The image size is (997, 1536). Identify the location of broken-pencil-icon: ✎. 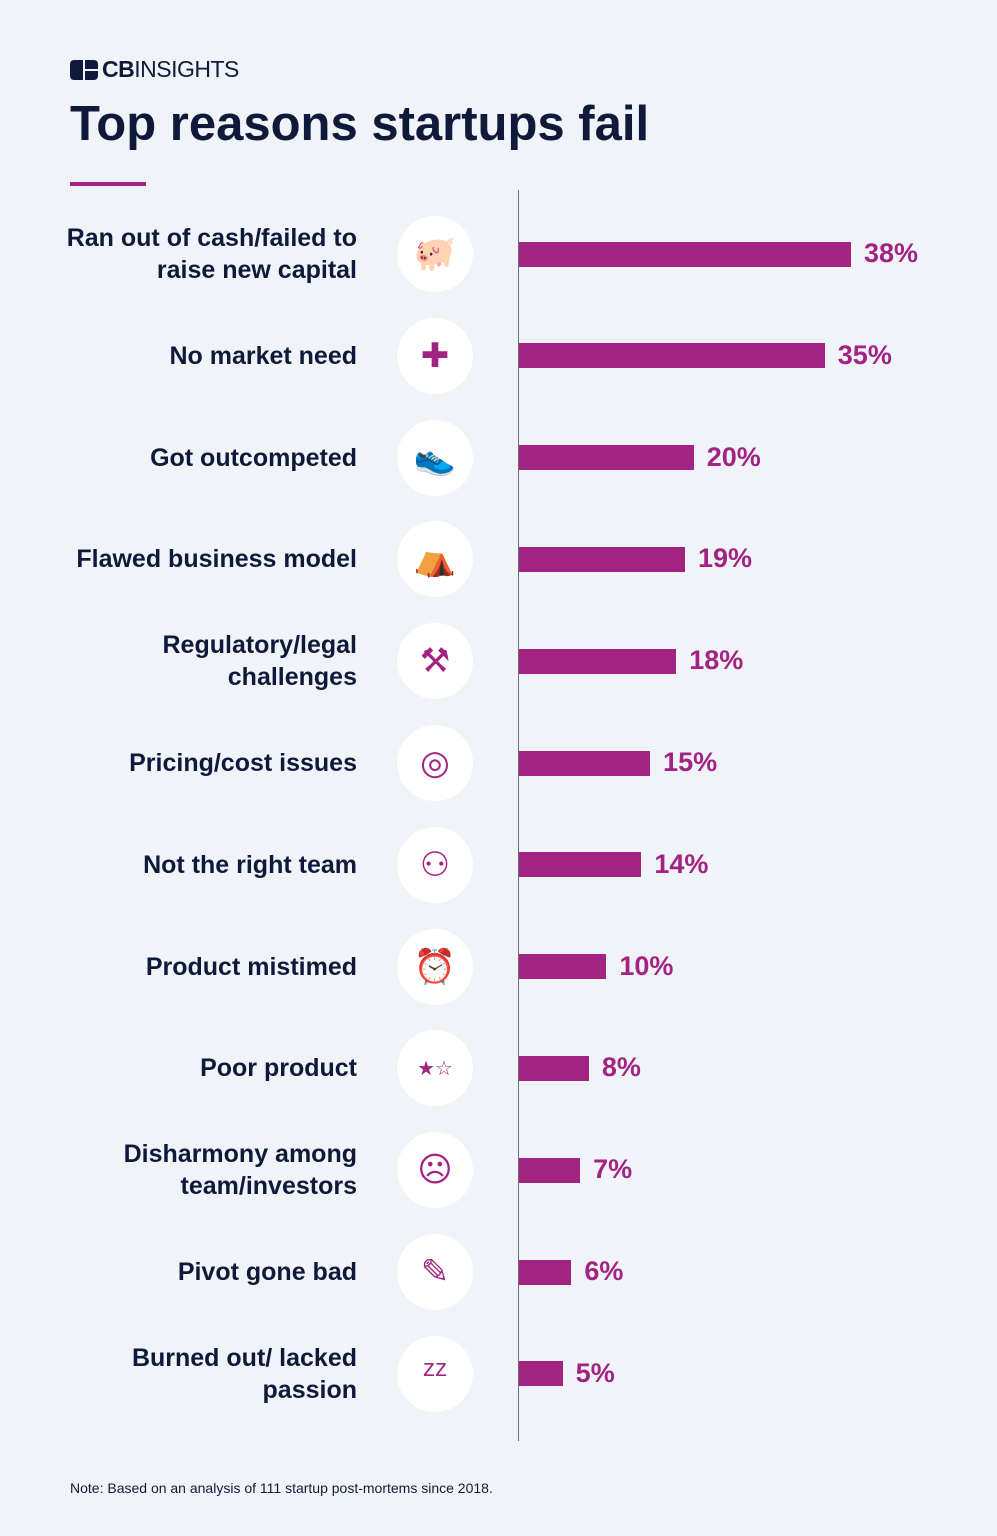
(435, 1272).